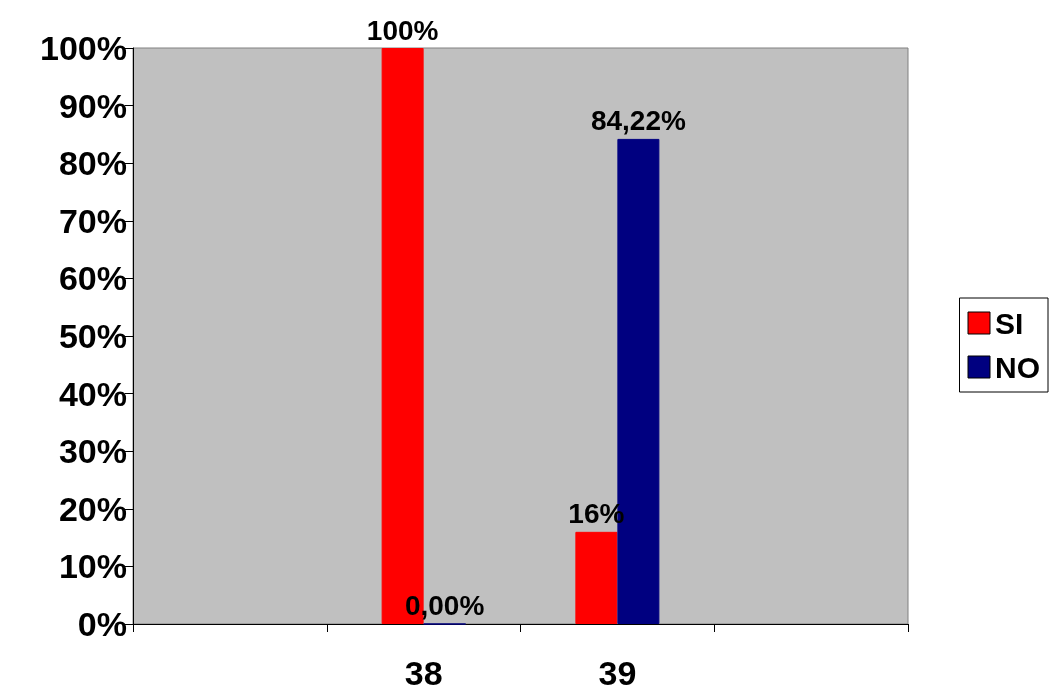  What do you see at coordinates (83, 48) in the screenshot?
I see `y-tick-label: 100%` at bounding box center [83, 48].